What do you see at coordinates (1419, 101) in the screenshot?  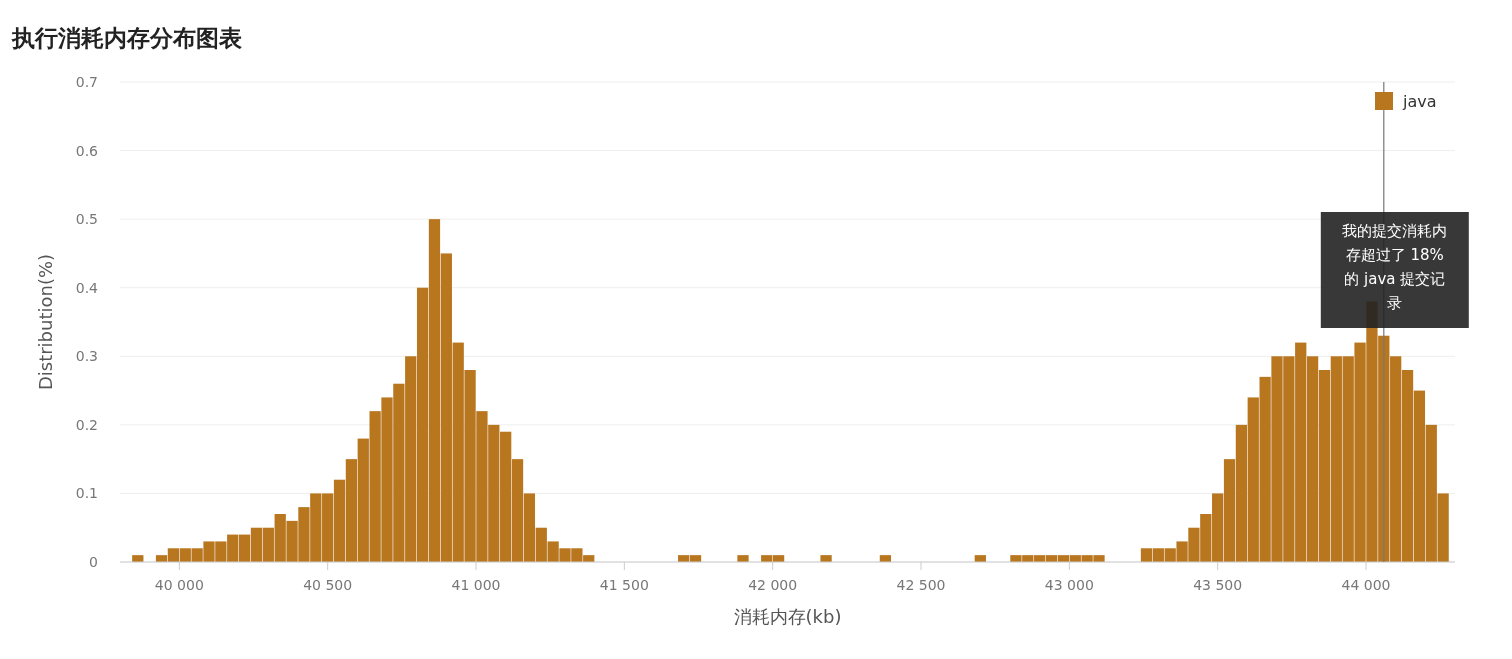 I see `legend-label: java` at bounding box center [1419, 101].